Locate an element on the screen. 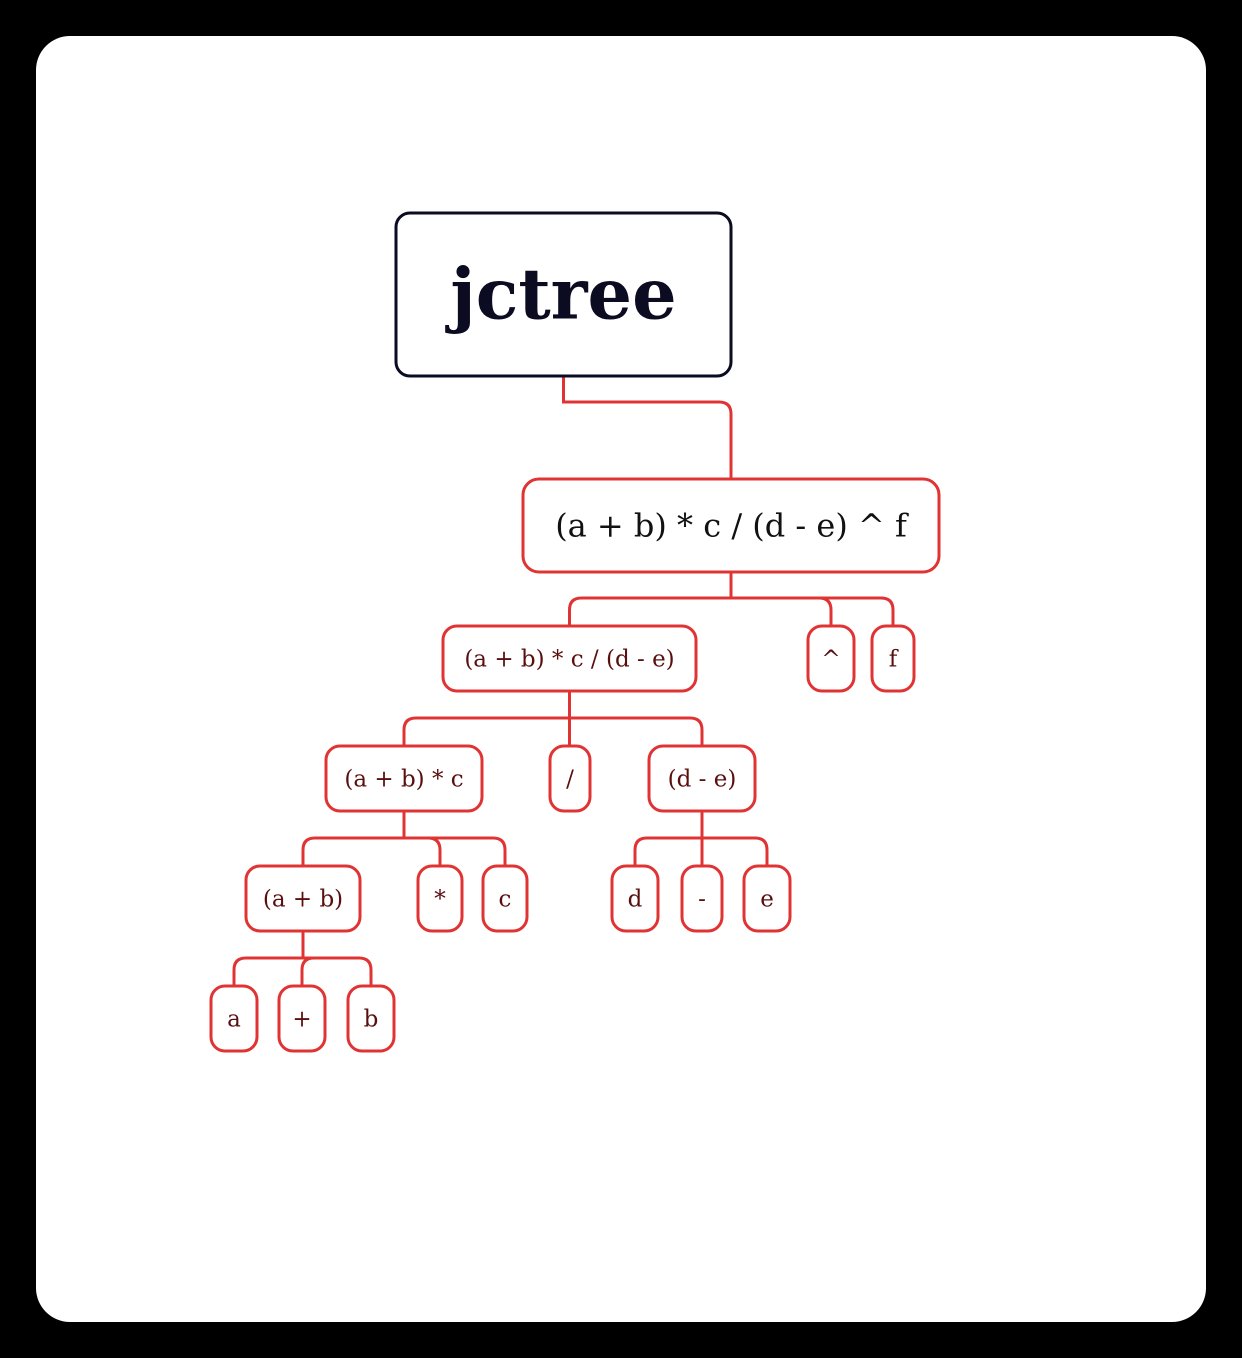 The height and width of the screenshot is (1358, 1242). node-label: (a + b) * c is located at coordinates (403, 780).